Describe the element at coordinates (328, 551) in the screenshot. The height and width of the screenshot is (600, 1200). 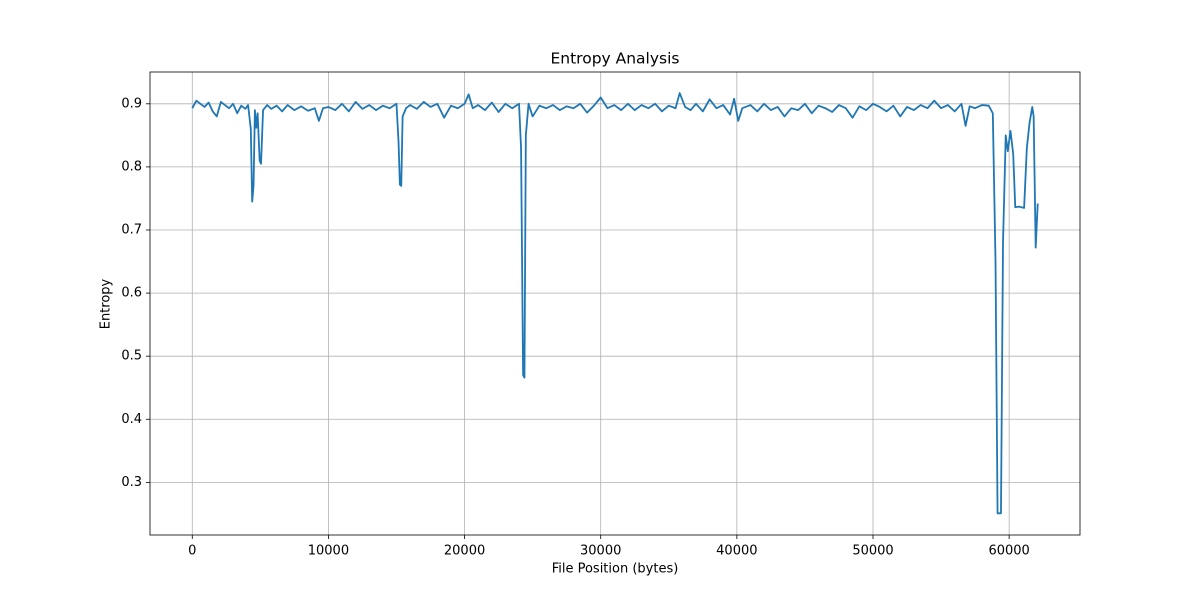
I see `x-tick-label: 10000` at that location.